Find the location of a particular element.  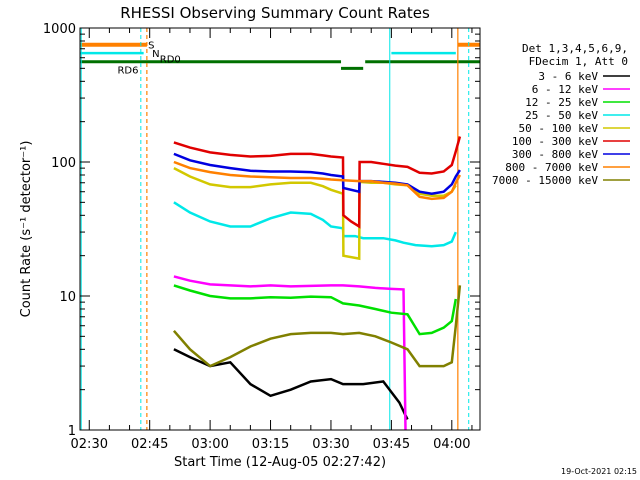

y-axis-label: Count Rate (s⁻¹ detector⁻¹) is located at coordinates (26, 229).